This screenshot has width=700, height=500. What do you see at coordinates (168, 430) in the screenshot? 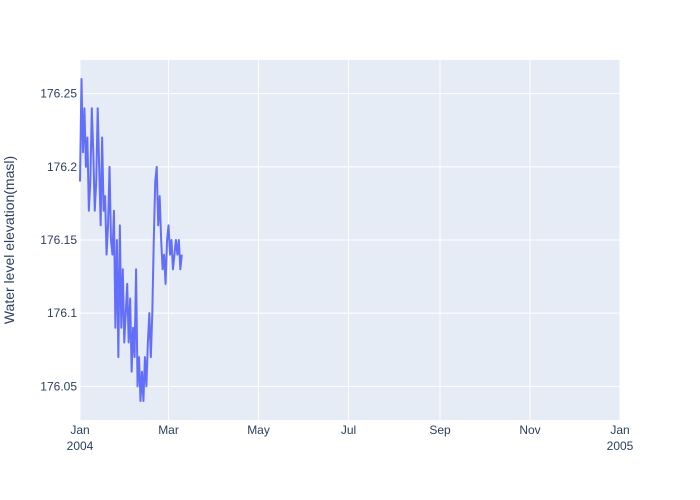
I see `x-tick-label: Mar` at bounding box center [168, 430].